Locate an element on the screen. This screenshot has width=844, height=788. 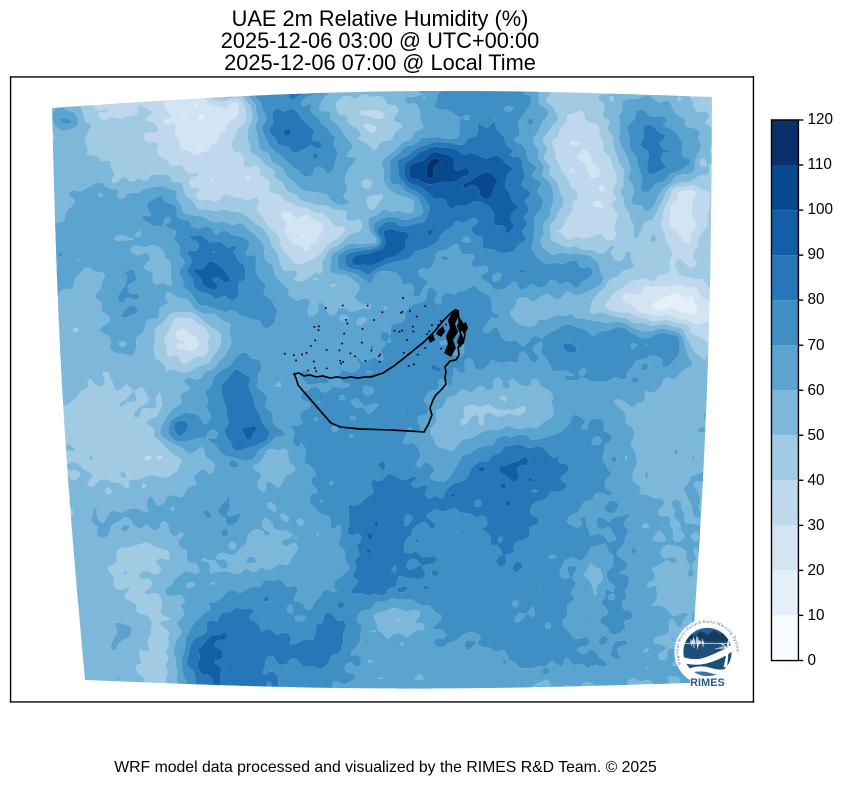
svg-text: RIMES is located at coordinates (707, 683).